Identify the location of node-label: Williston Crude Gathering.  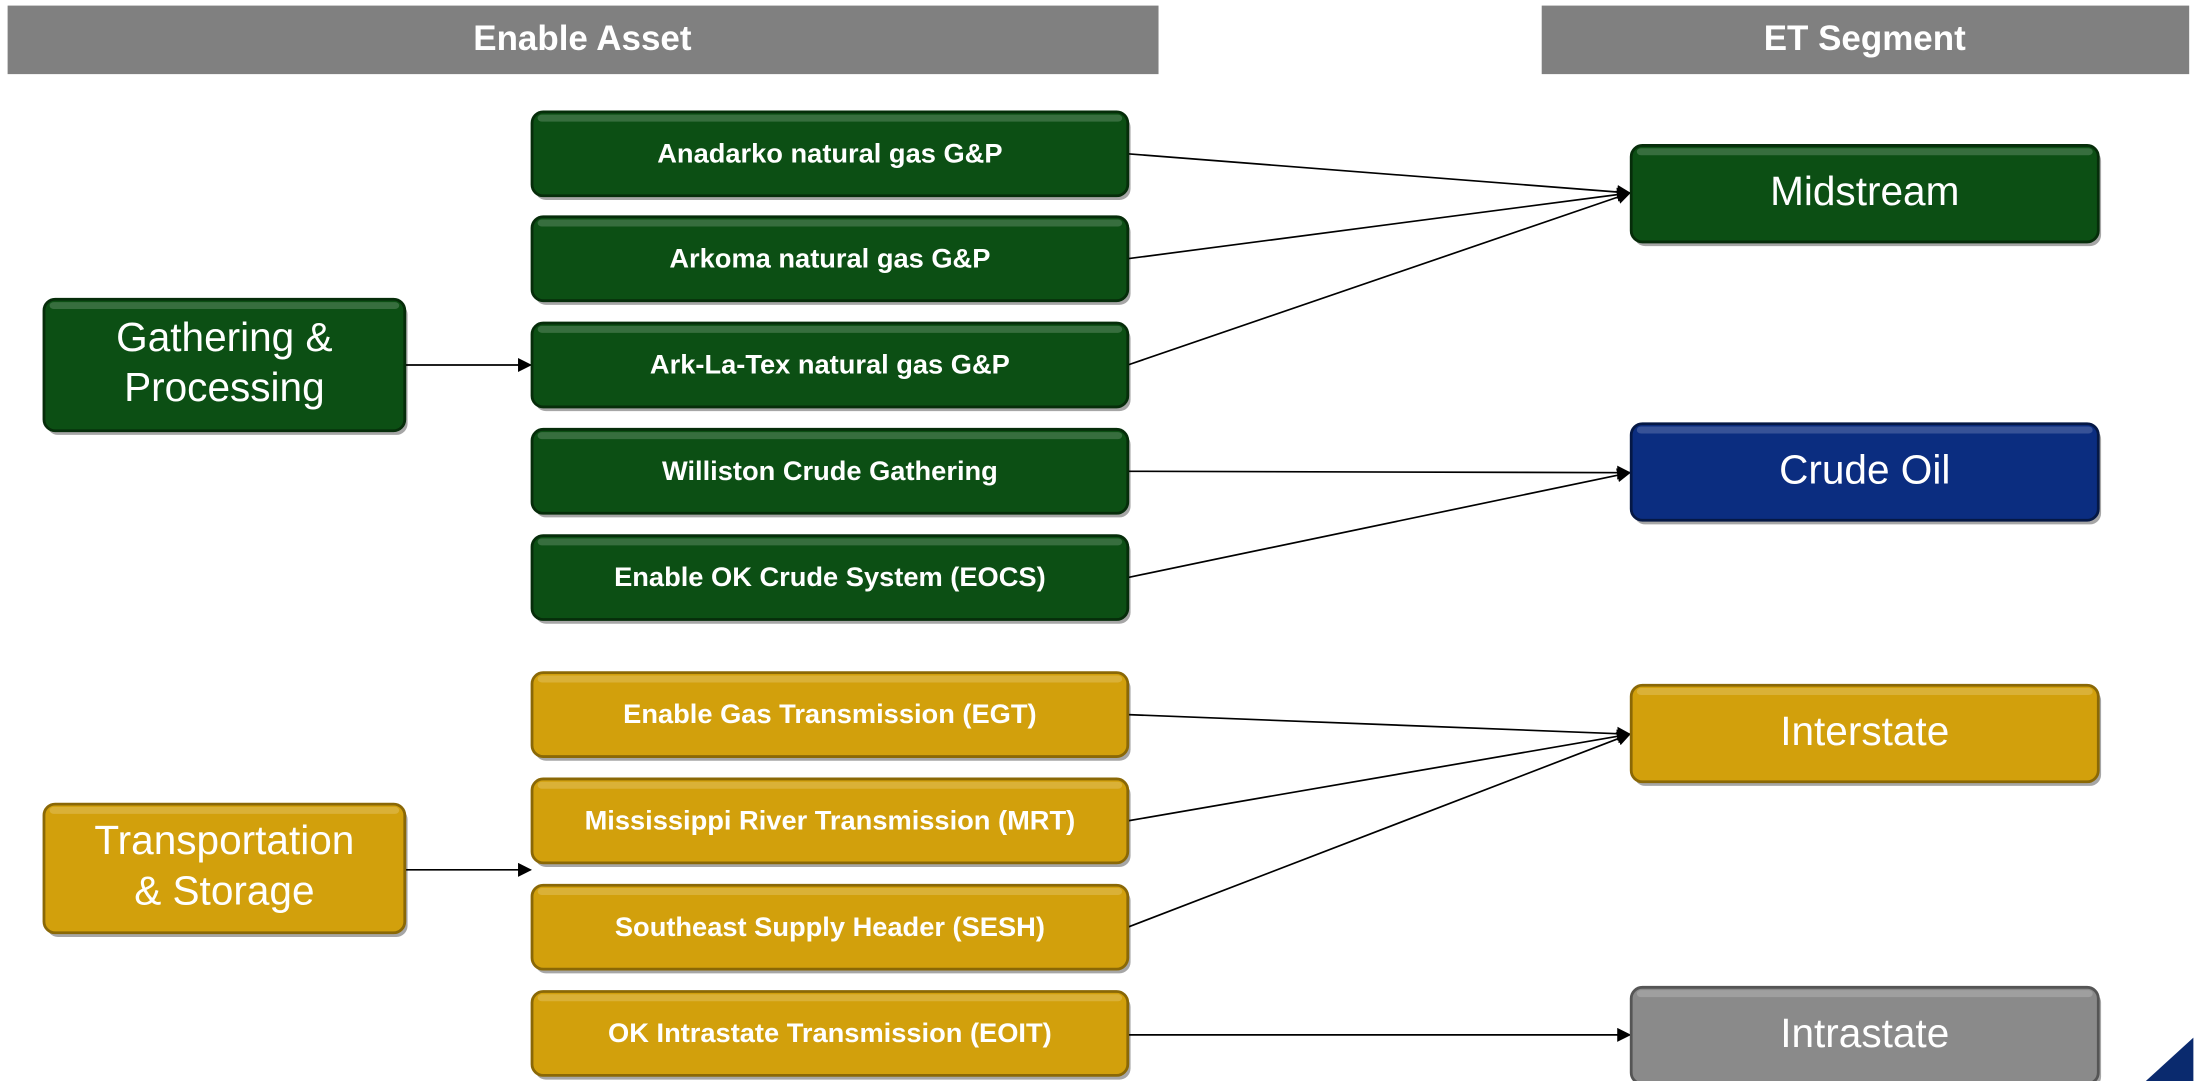
(830, 470).